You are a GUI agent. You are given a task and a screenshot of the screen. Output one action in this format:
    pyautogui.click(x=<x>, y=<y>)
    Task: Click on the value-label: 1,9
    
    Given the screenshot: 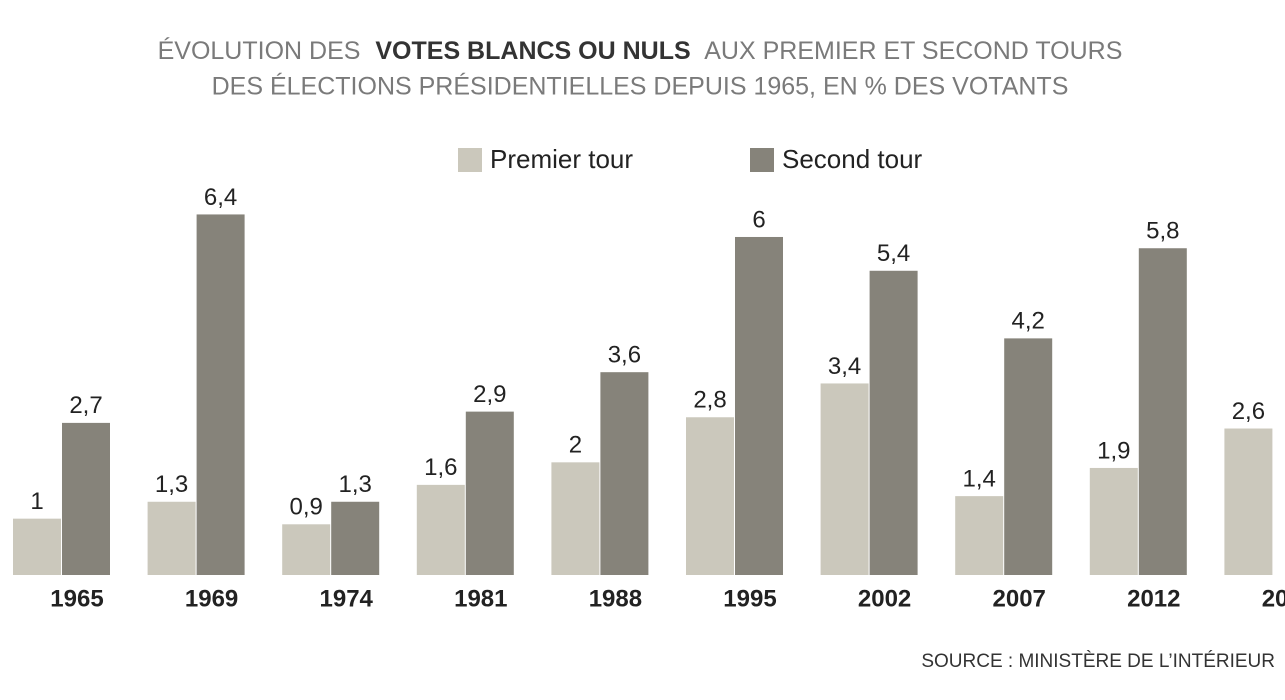 What is the action you would take?
    pyautogui.click(x=1113, y=450)
    